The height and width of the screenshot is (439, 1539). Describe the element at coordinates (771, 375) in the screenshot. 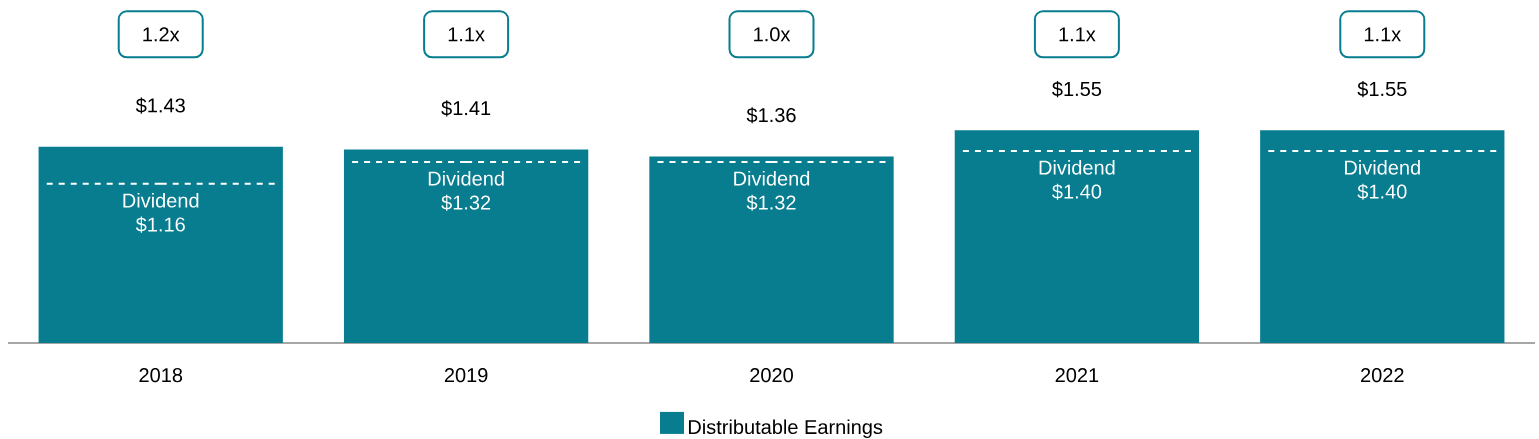

I see `x-tick-label: 2020` at that location.